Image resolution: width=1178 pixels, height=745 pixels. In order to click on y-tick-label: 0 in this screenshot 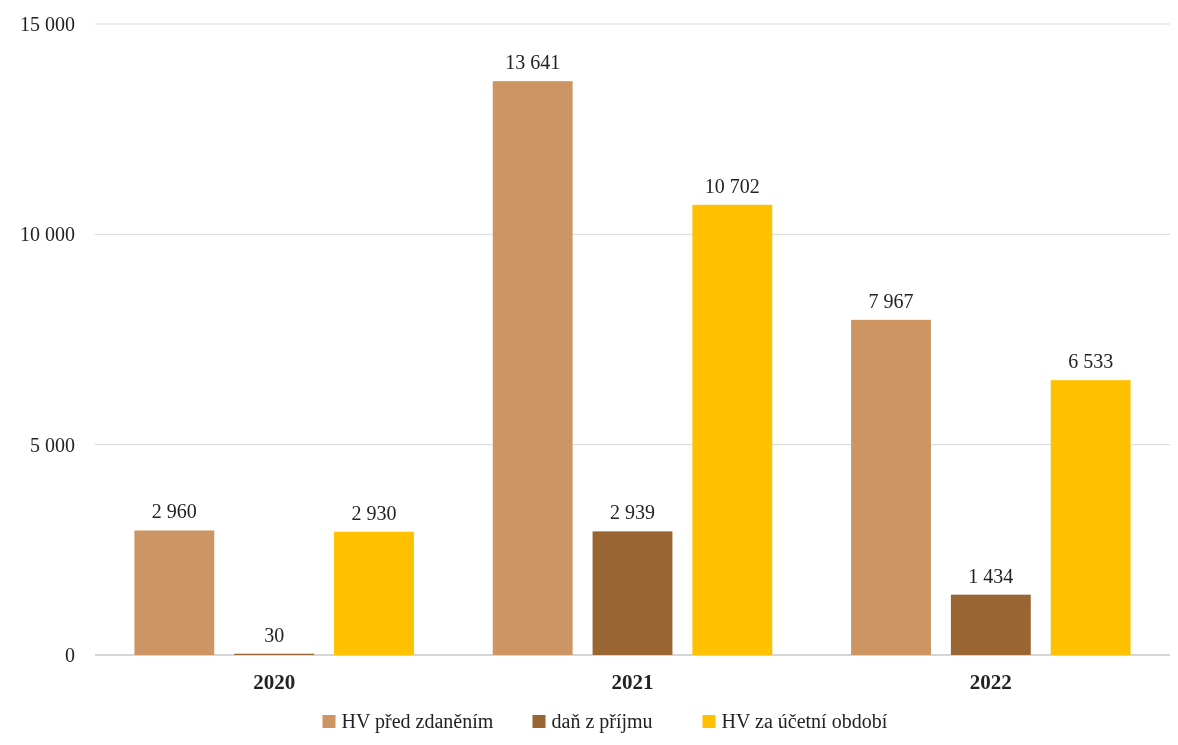, I will do `click(70, 655)`.